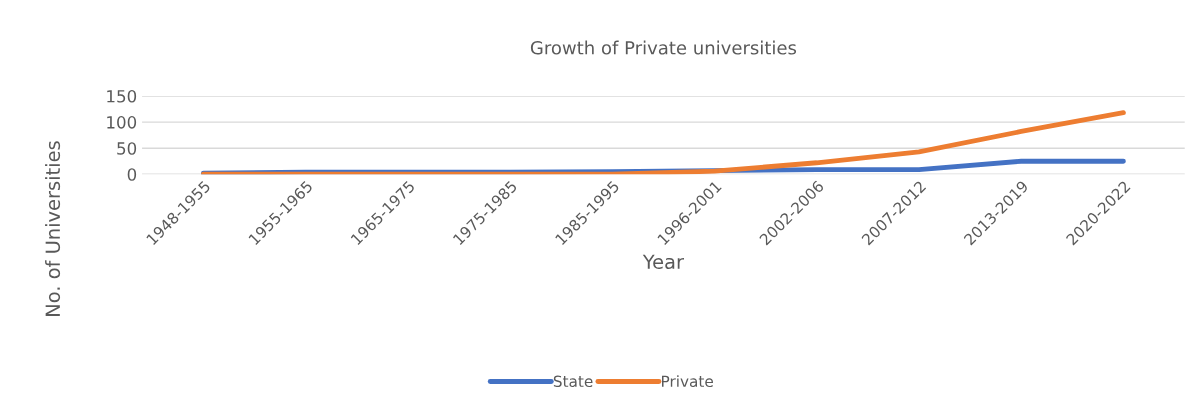  Describe the element at coordinates (53, 228) in the screenshot. I see `y-axis-title: No. of Universities` at that location.